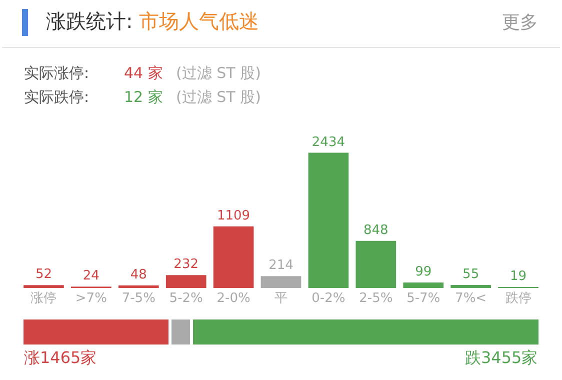  I want to click on text: 更多, so click(520, 22).